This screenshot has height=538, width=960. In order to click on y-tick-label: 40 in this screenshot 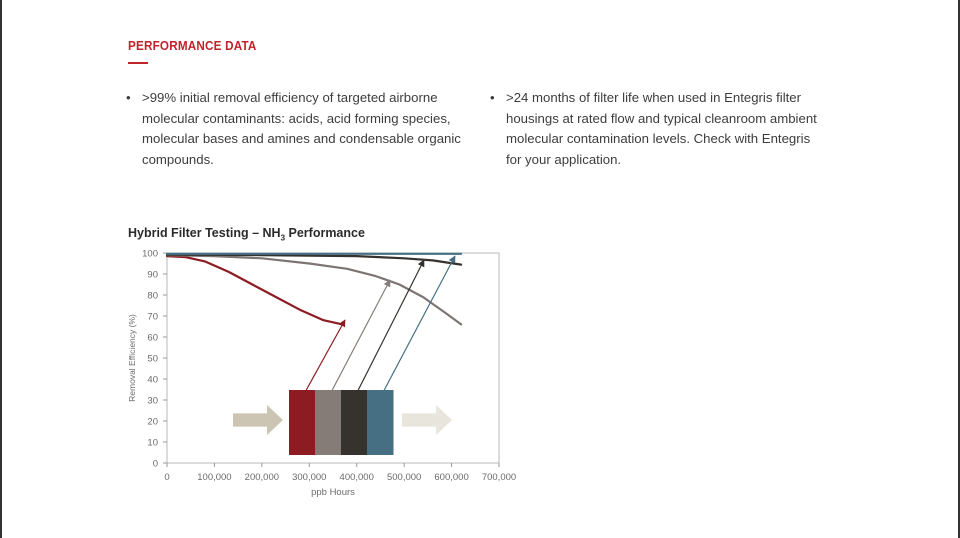, I will do `click(152, 380)`.